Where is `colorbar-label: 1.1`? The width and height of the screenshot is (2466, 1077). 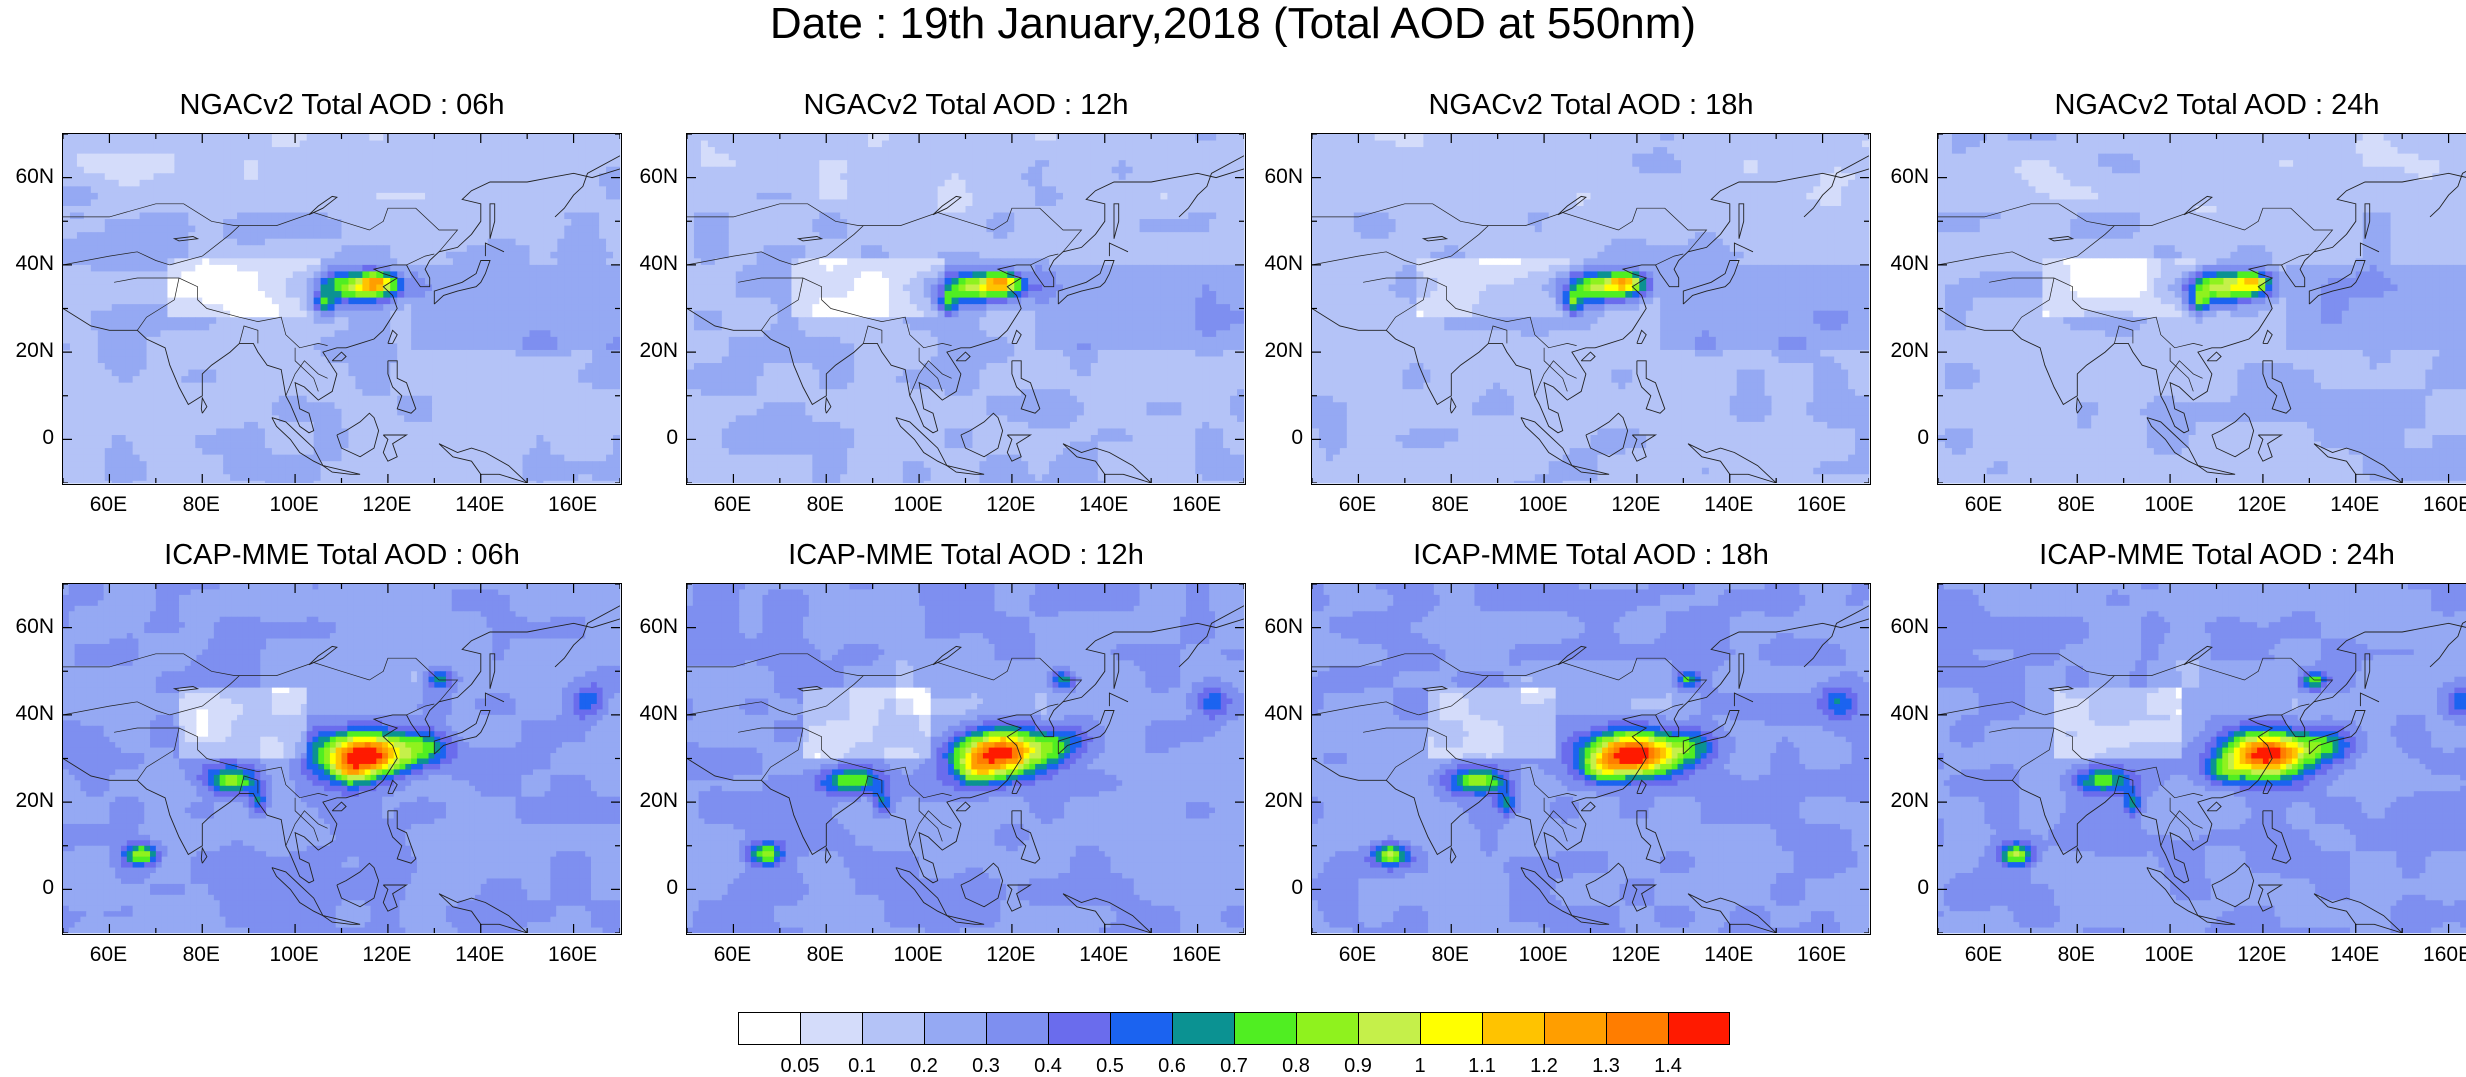
colorbar-label: 1.1 is located at coordinates (1482, 1066).